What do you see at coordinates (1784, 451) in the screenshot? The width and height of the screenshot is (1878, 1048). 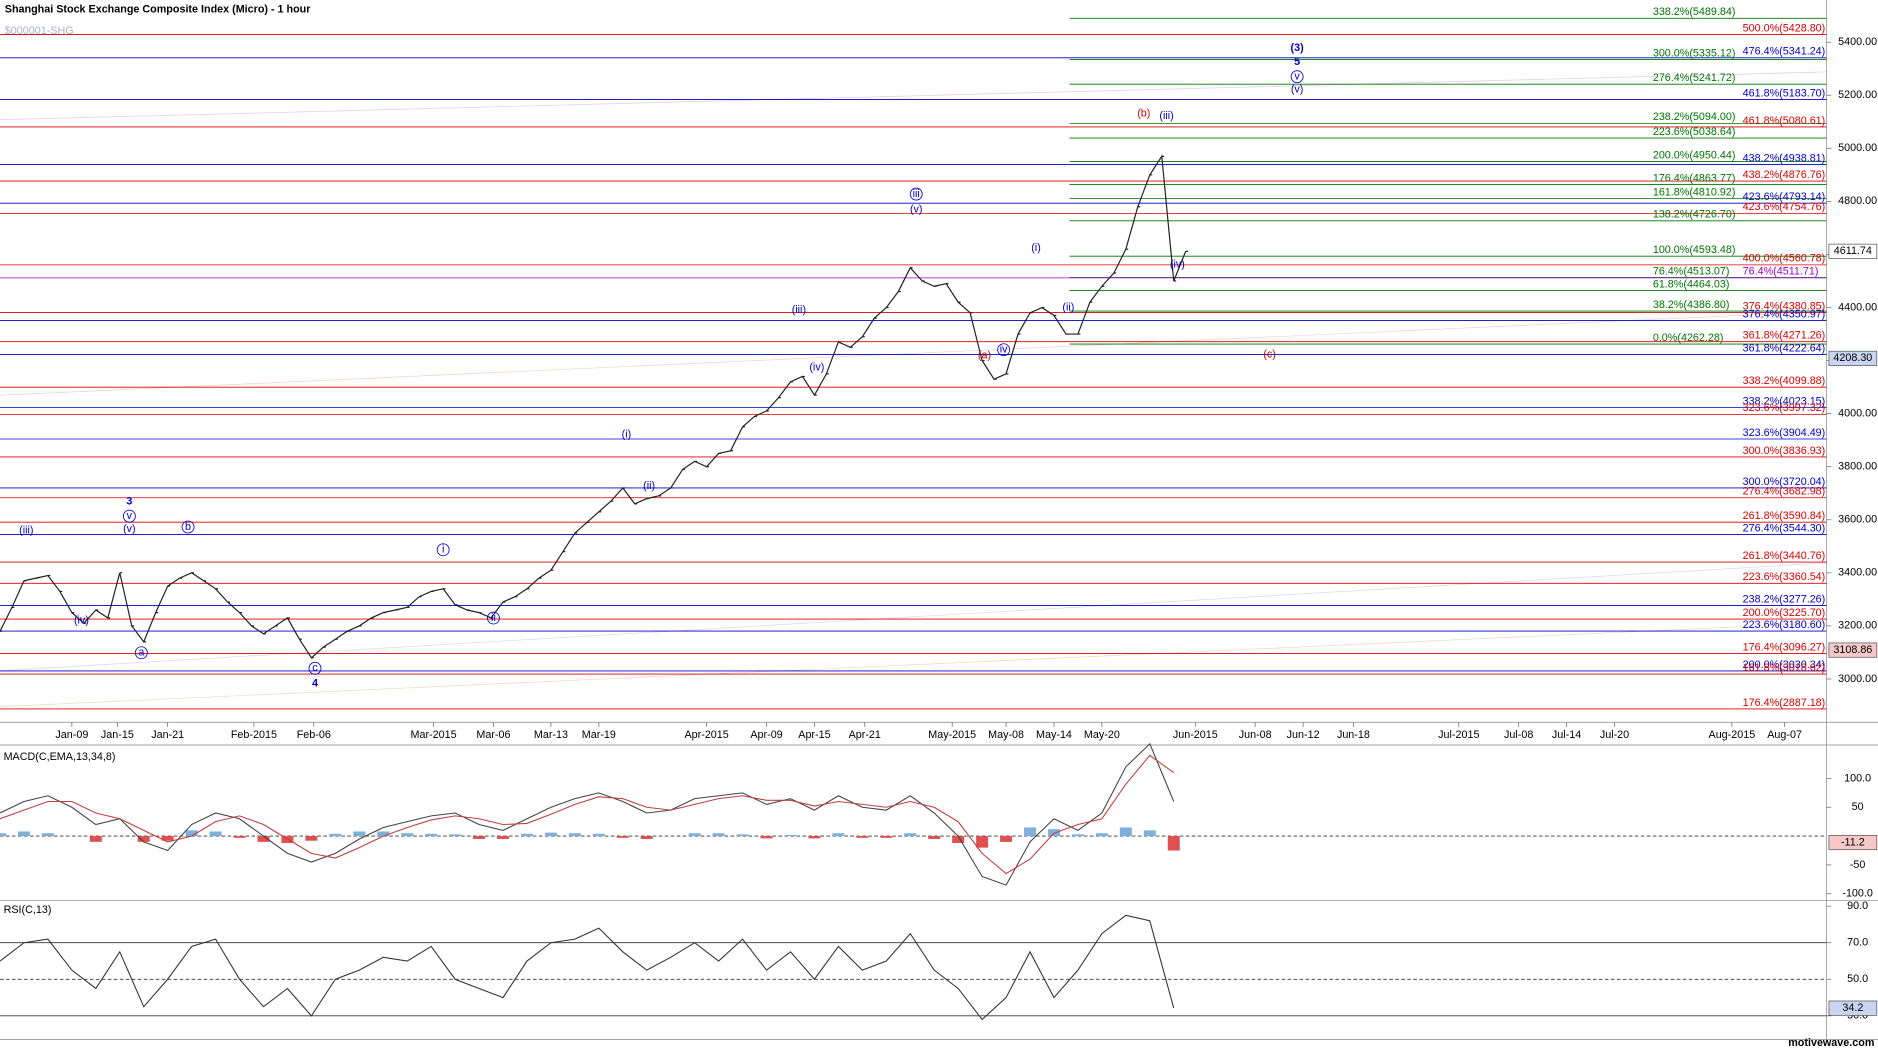 I see `fib-label: 300.0%(3836.93)` at bounding box center [1784, 451].